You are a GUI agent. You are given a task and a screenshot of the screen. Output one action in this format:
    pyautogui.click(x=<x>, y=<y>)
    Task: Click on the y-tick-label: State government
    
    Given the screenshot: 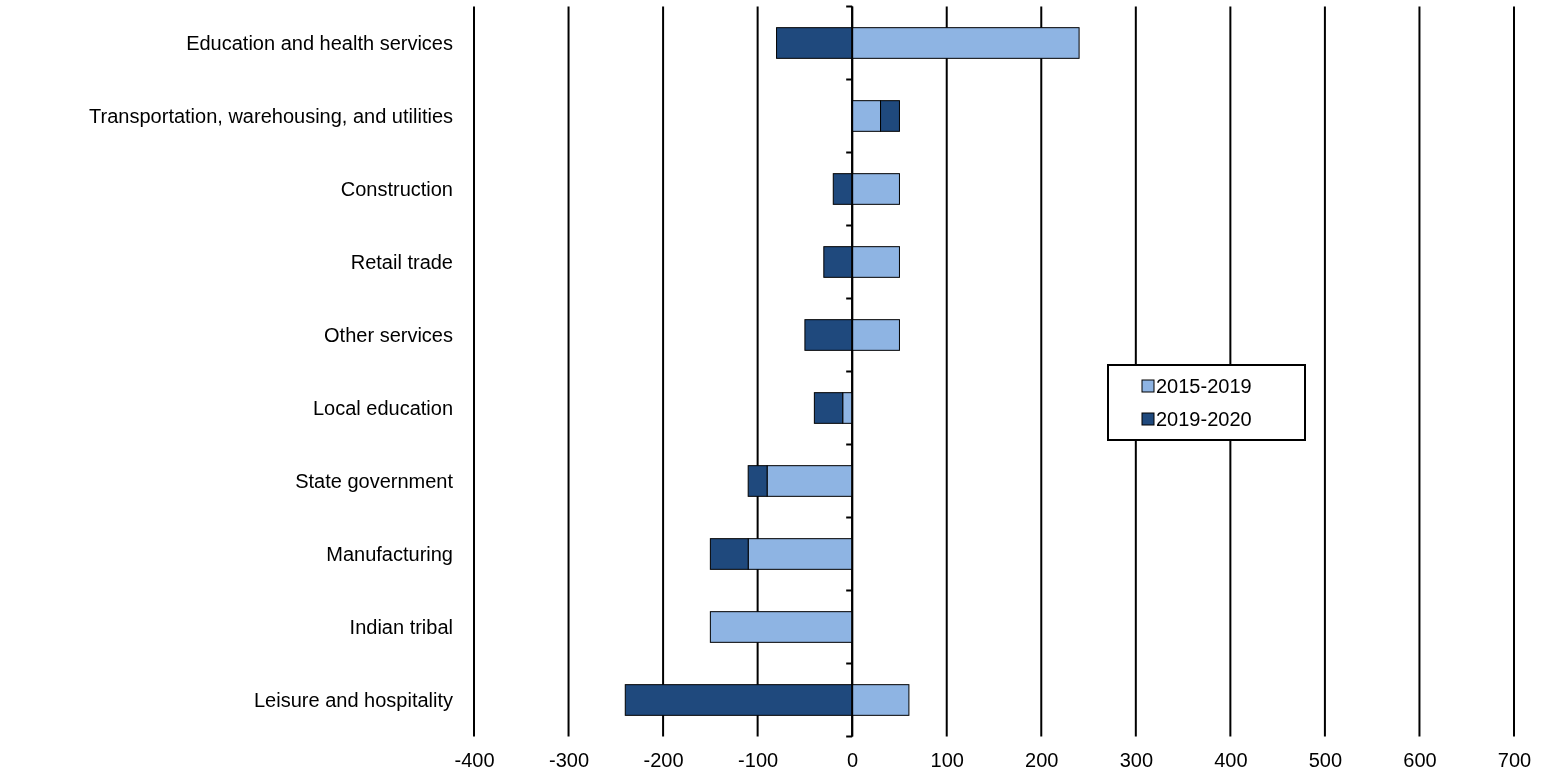 What is the action you would take?
    pyautogui.click(x=374, y=481)
    